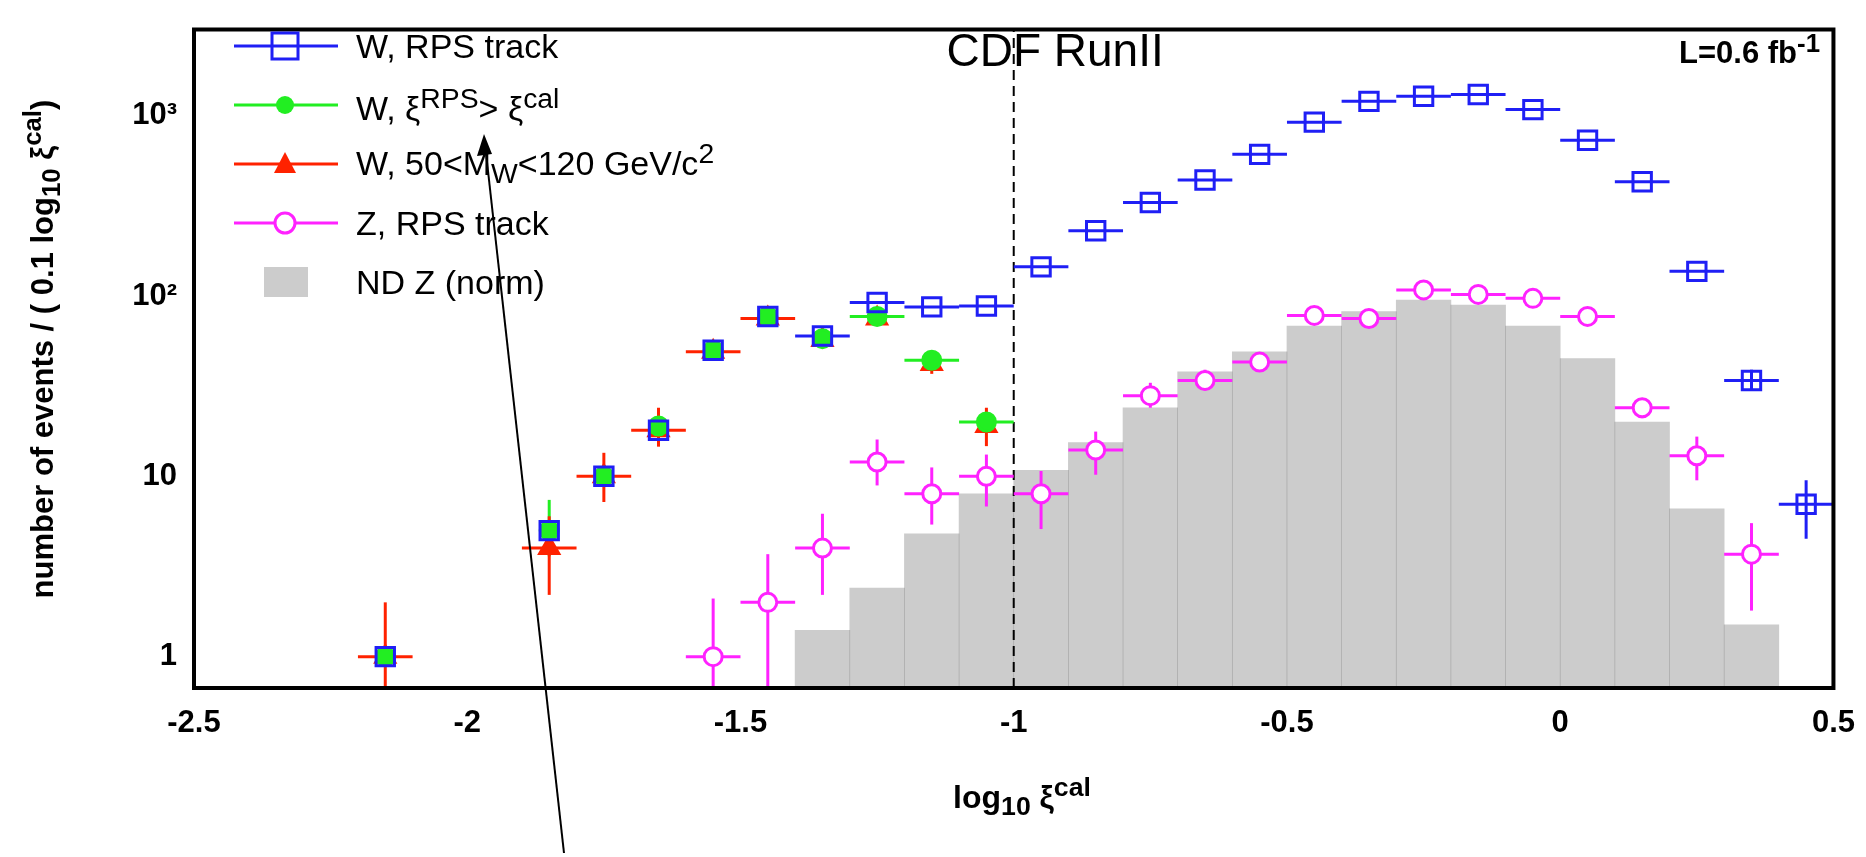  Describe the element at coordinates (194, 722) in the screenshot. I see `x-tick-label: -2.5` at that location.